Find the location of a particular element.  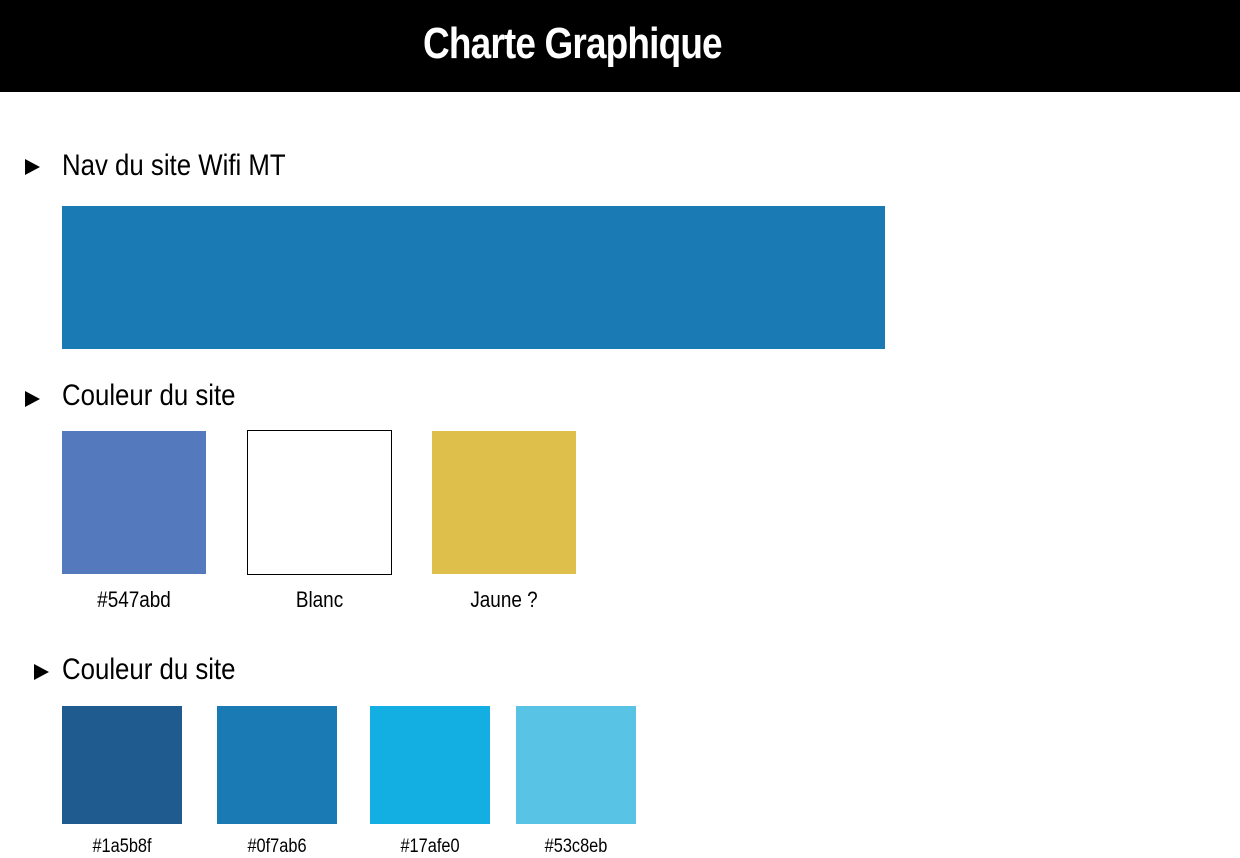

swatch-label: Blanc is located at coordinates (319, 599).